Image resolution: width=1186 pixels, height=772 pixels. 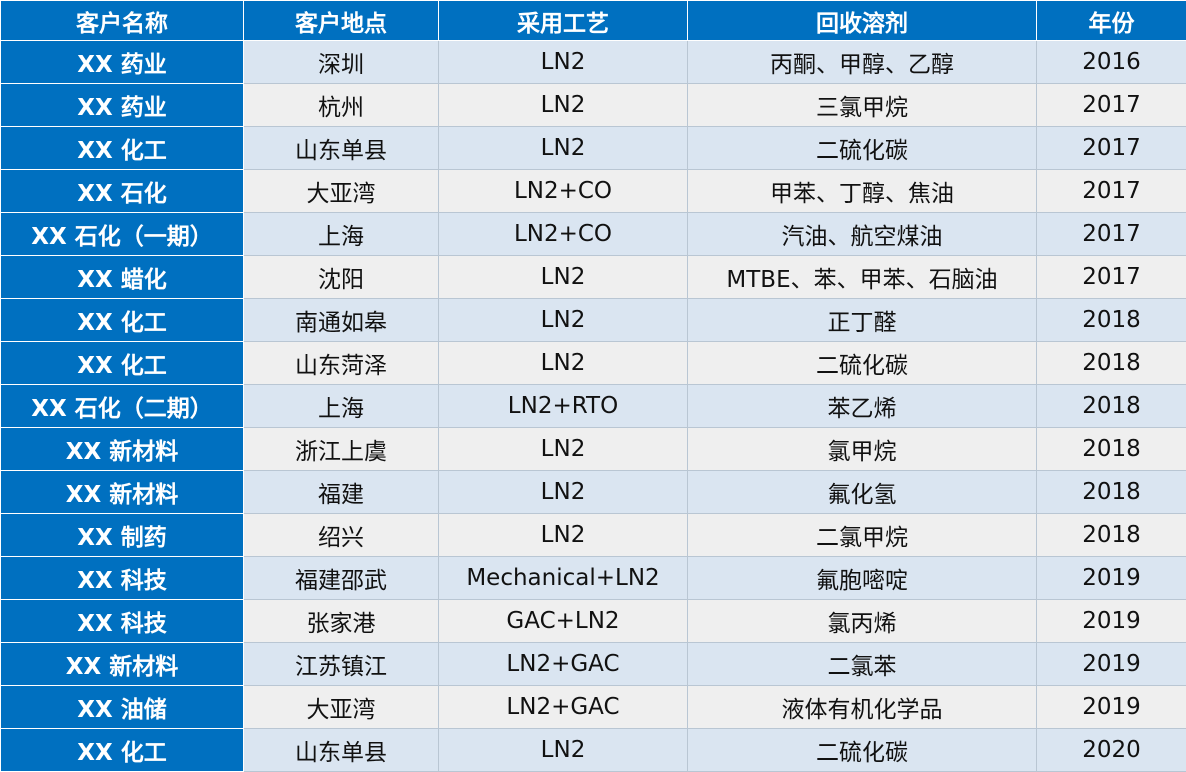 What do you see at coordinates (122, 535) in the screenshot?
I see `customer-cell: XX 制药` at bounding box center [122, 535].